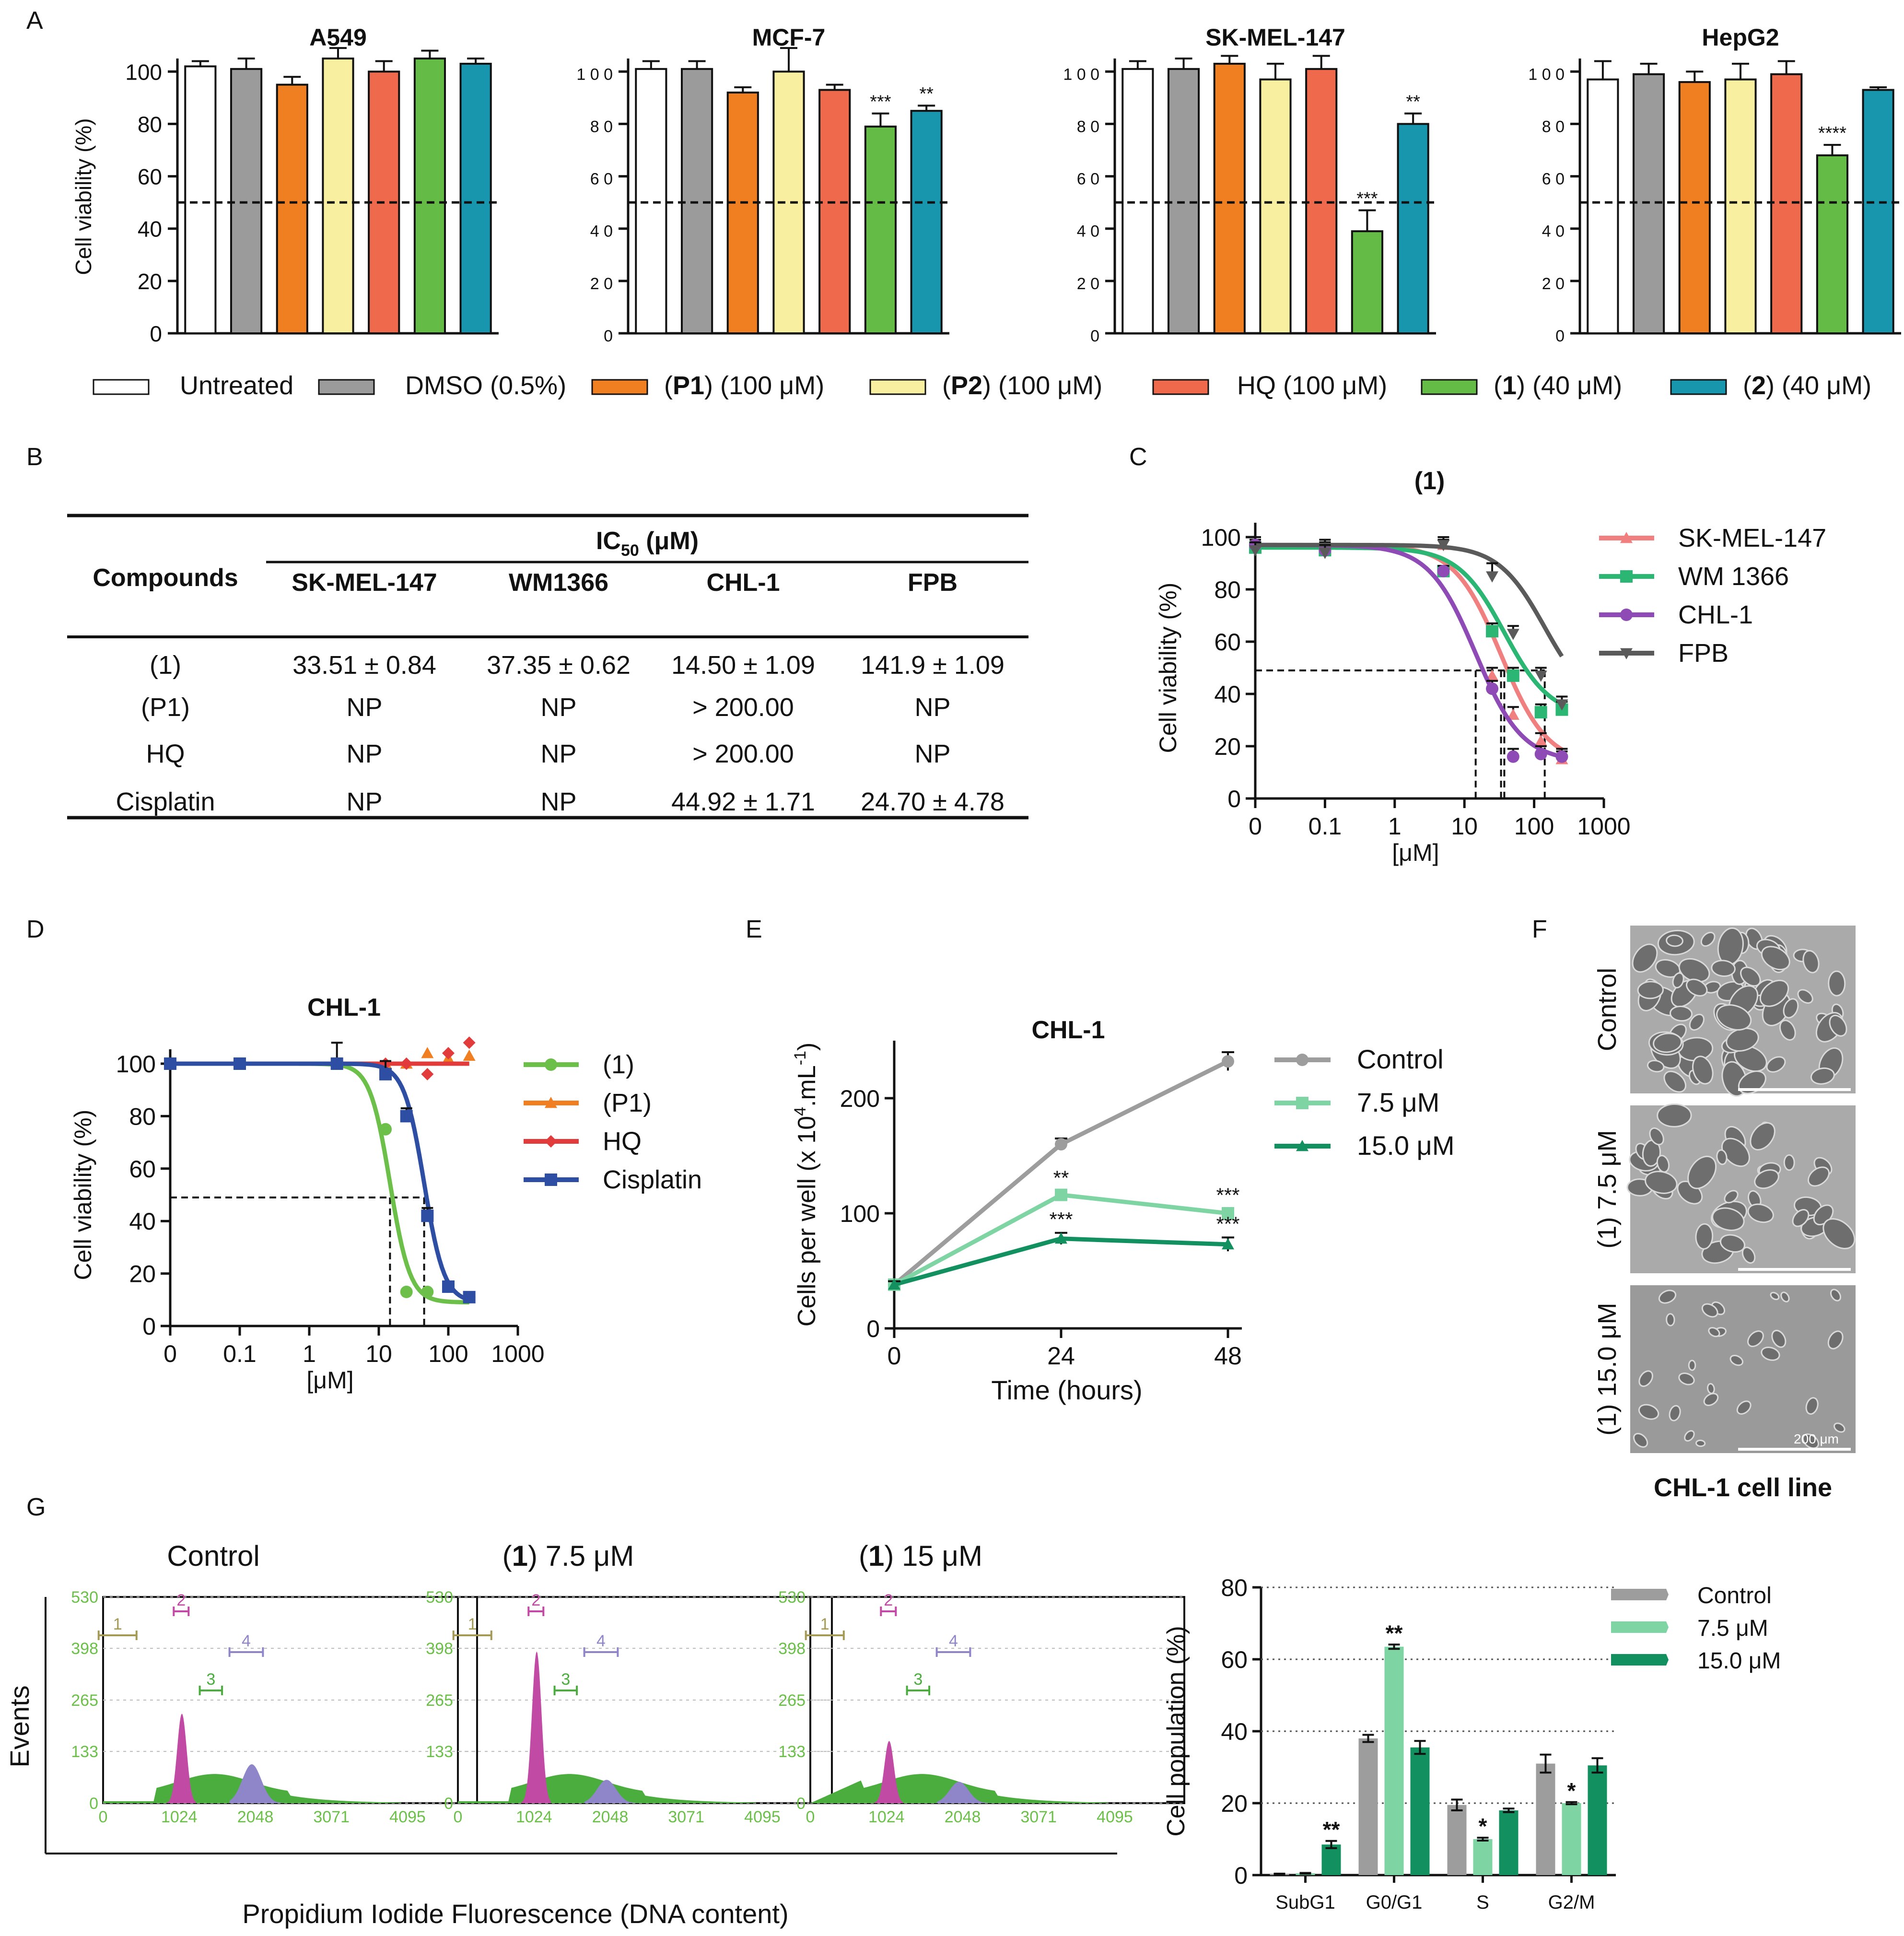 Image resolution: width=1904 pixels, height=1936 pixels. I want to click on legend-label-pre: (, so click(946, 386).